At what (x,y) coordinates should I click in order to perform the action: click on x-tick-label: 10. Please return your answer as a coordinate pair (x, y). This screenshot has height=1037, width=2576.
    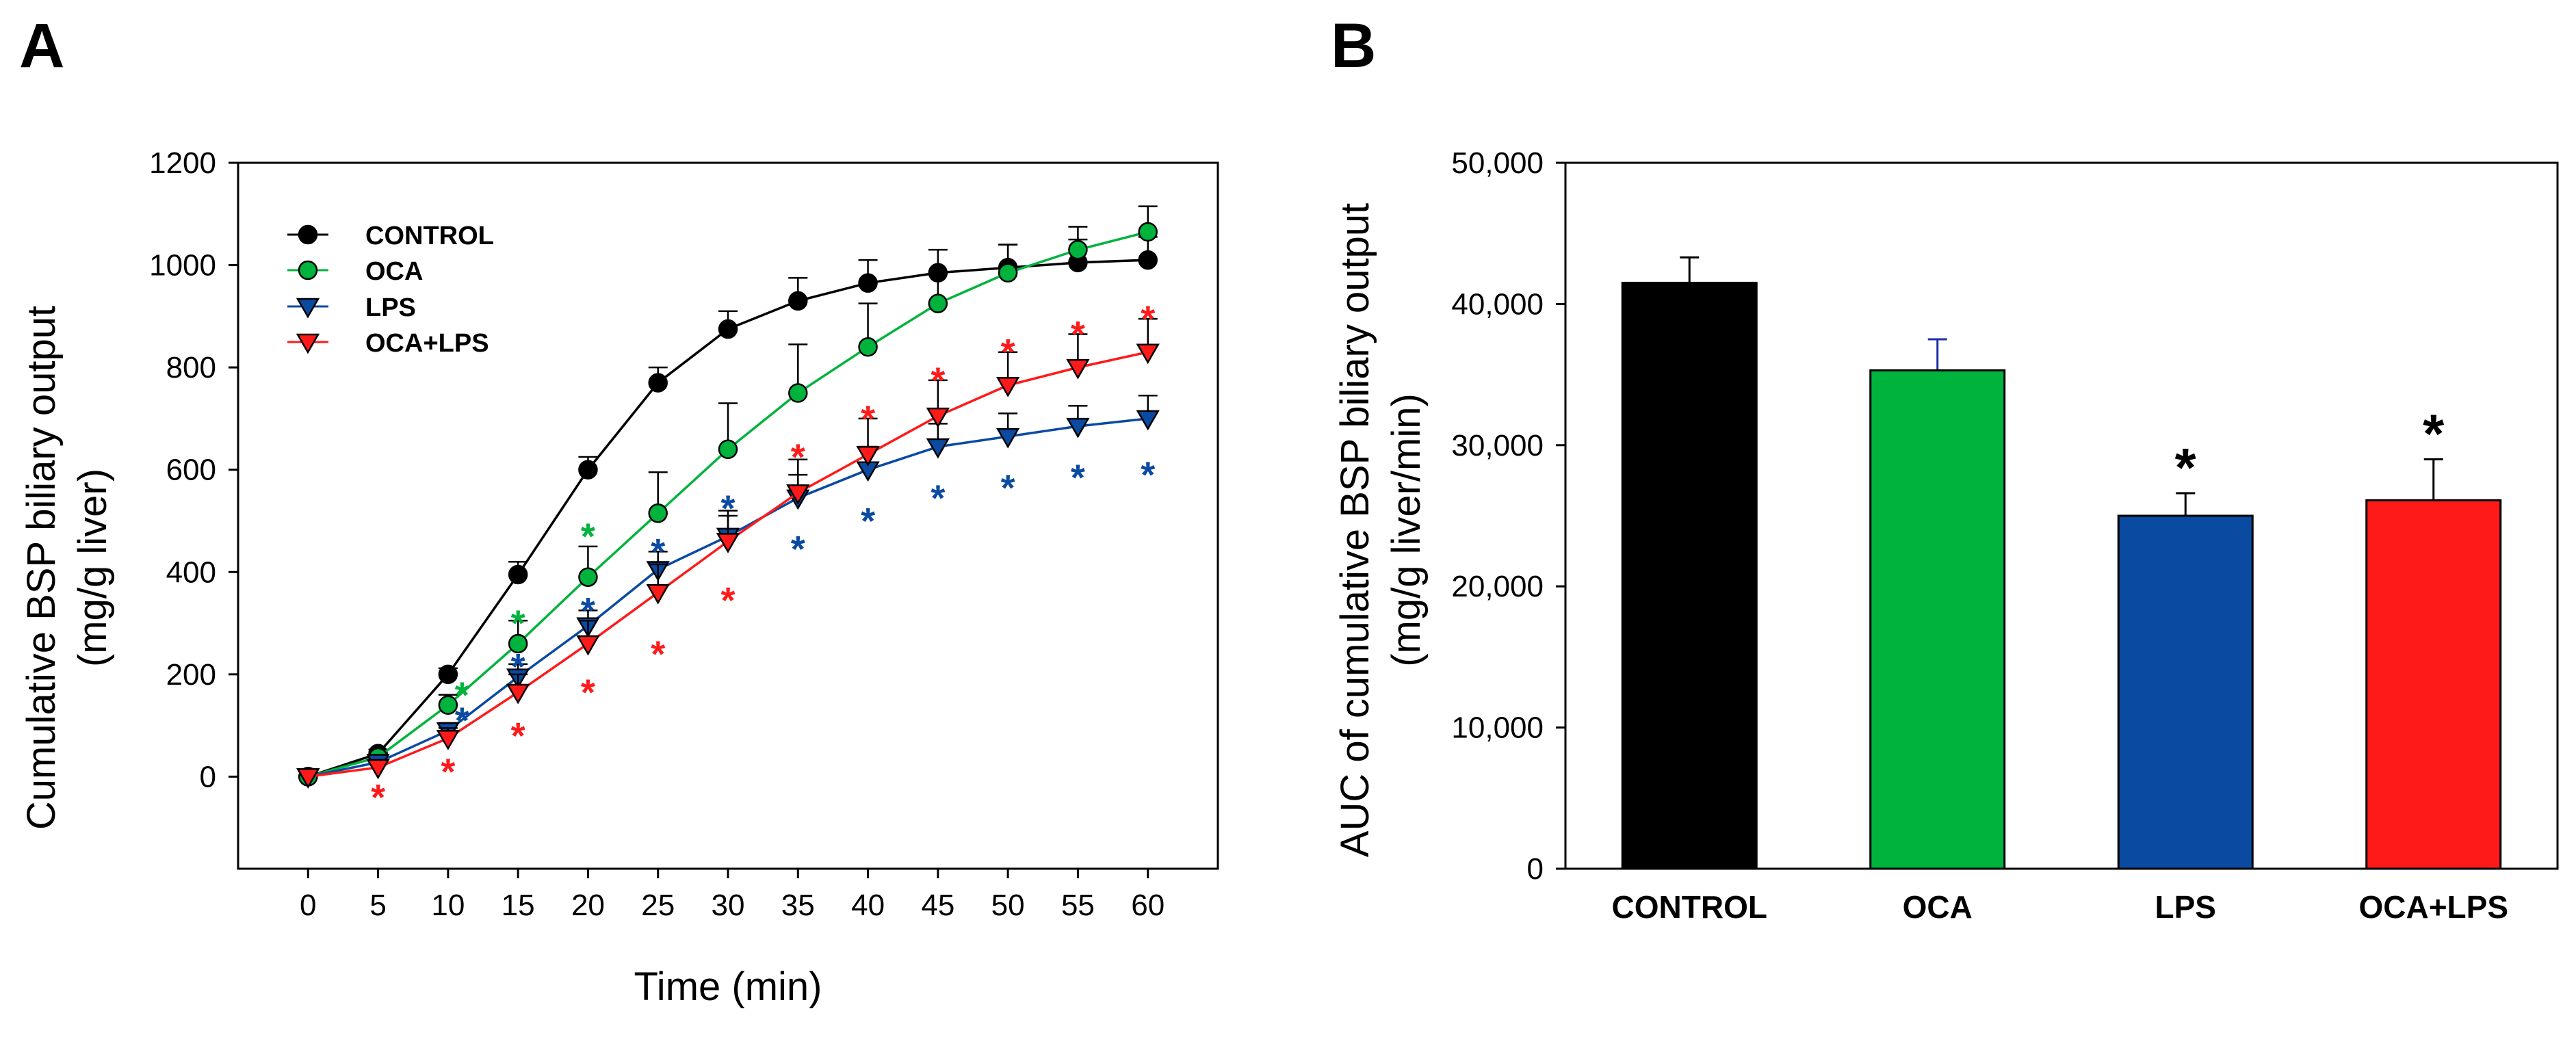
    Looking at the image, I should click on (448, 905).